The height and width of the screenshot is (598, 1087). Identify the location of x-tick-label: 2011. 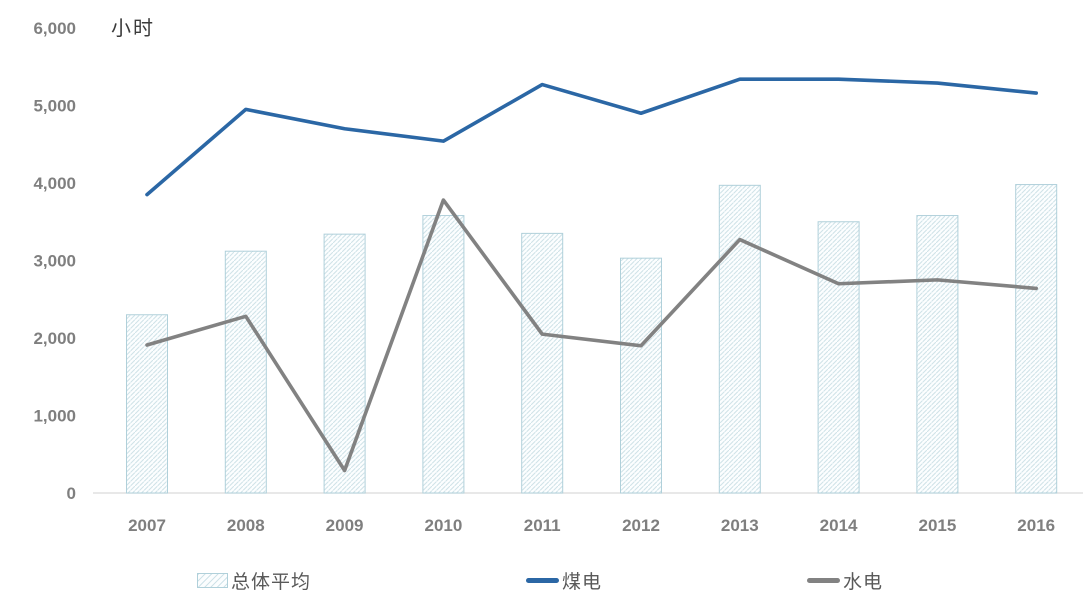
(542, 525).